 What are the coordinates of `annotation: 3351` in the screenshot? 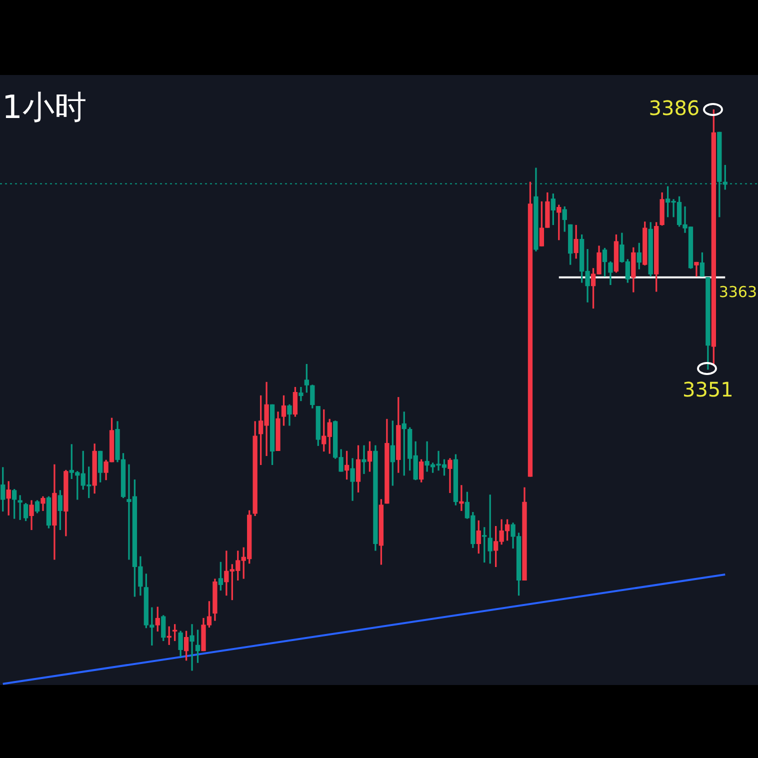 It's located at (708, 390).